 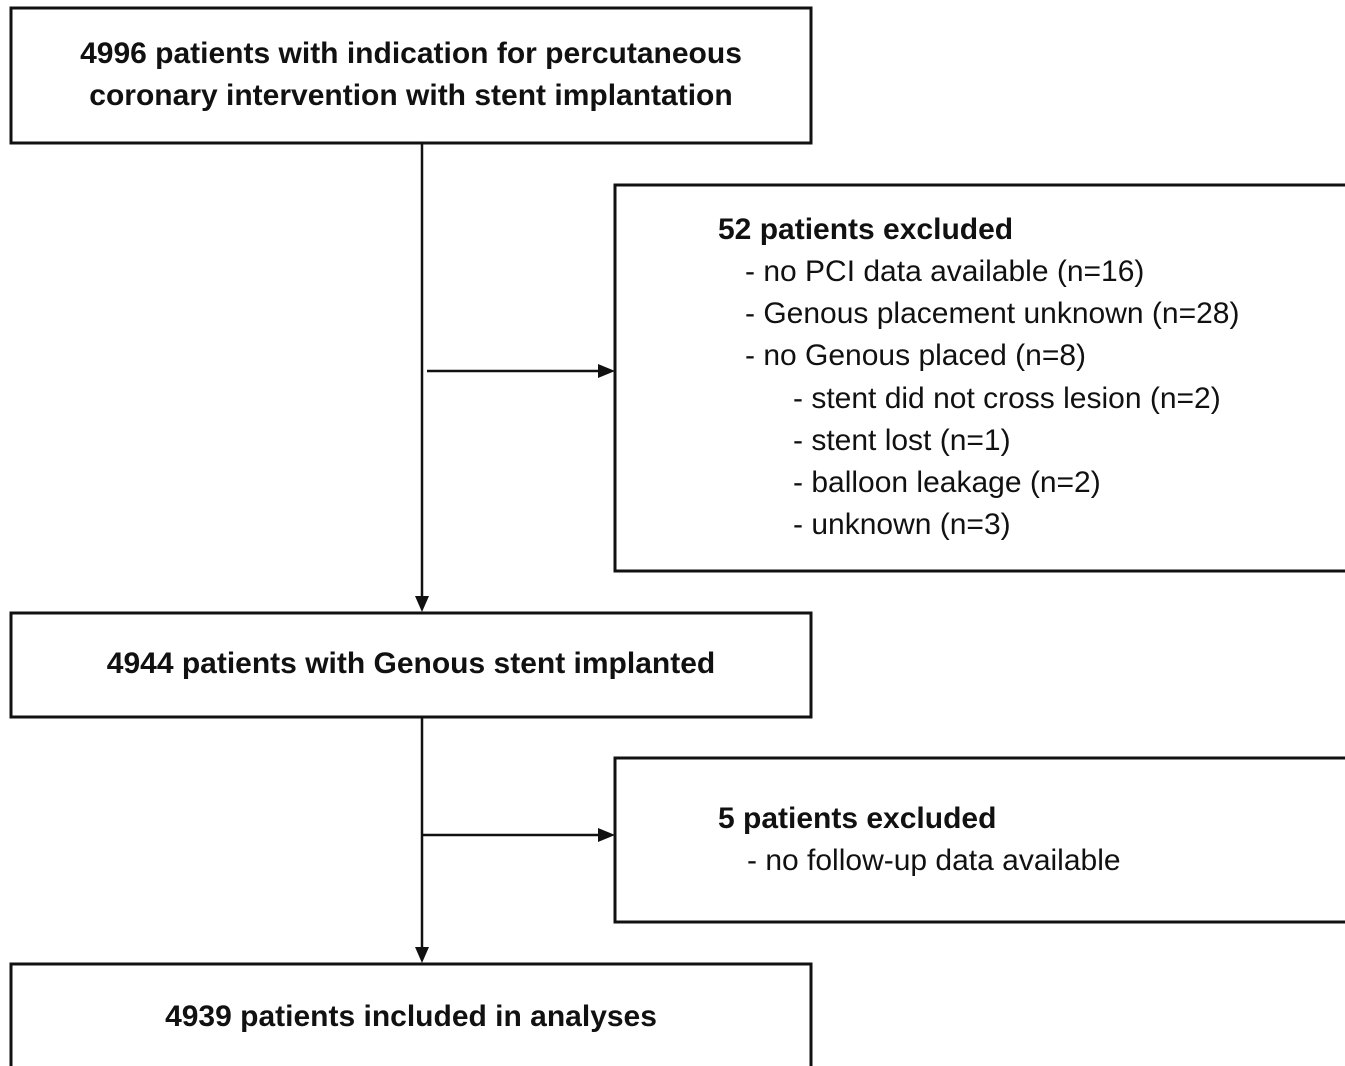 What do you see at coordinates (865, 229) in the screenshot?
I see `box-title: 52 patients excluded` at bounding box center [865, 229].